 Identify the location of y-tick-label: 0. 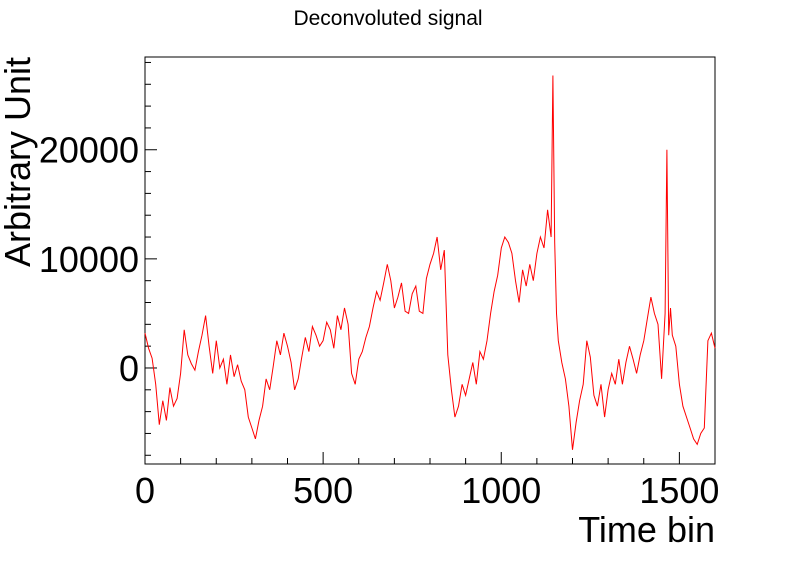
(129, 368).